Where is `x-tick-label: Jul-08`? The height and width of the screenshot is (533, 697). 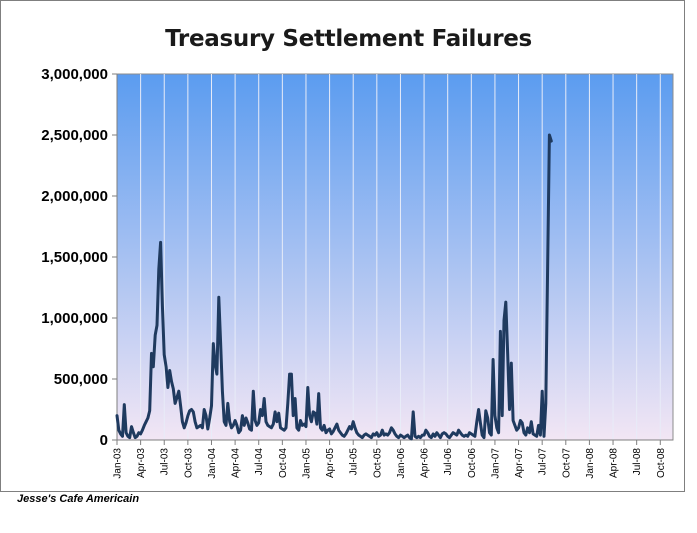
x-tick-label: Jul-08 is located at coordinates (637, 462).